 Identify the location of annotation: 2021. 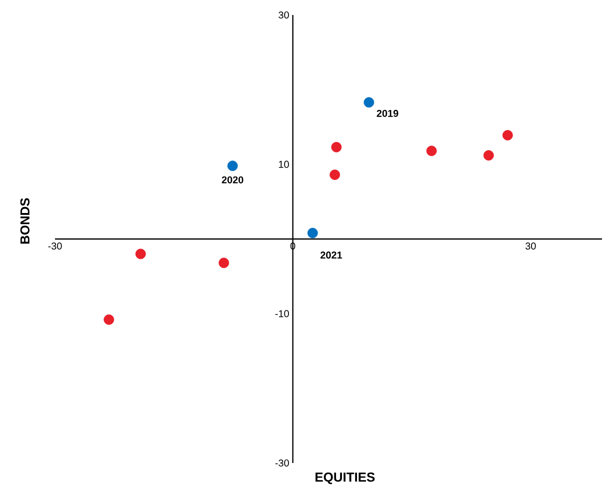
(331, 255).